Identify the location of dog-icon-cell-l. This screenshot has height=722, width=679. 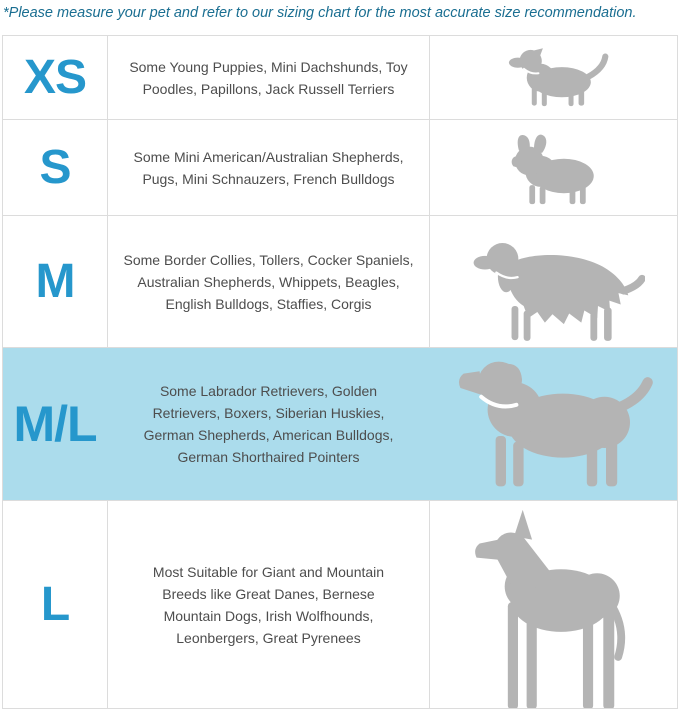
(553, 604).